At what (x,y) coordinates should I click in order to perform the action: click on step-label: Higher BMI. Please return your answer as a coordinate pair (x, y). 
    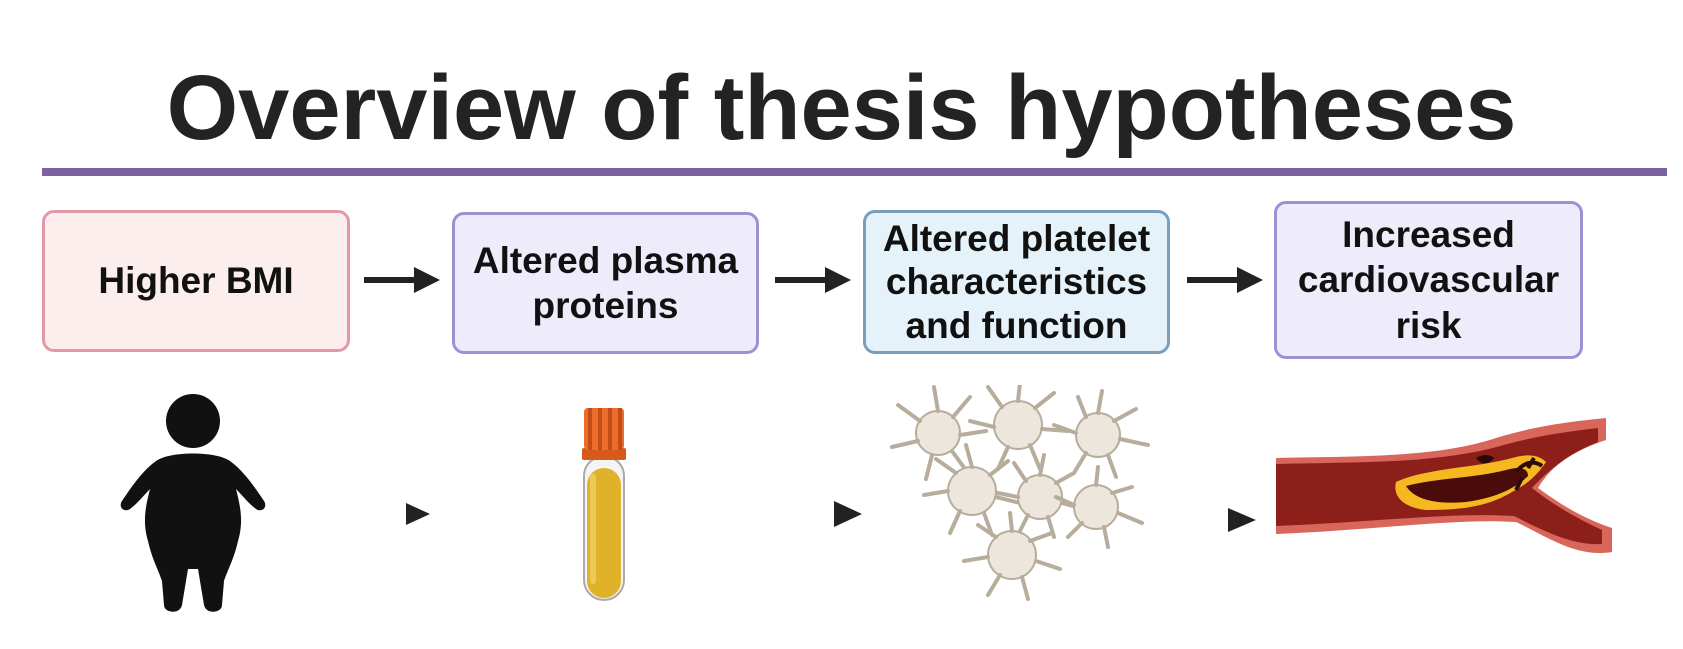
    Looking at the image, I should click on (196, 281).